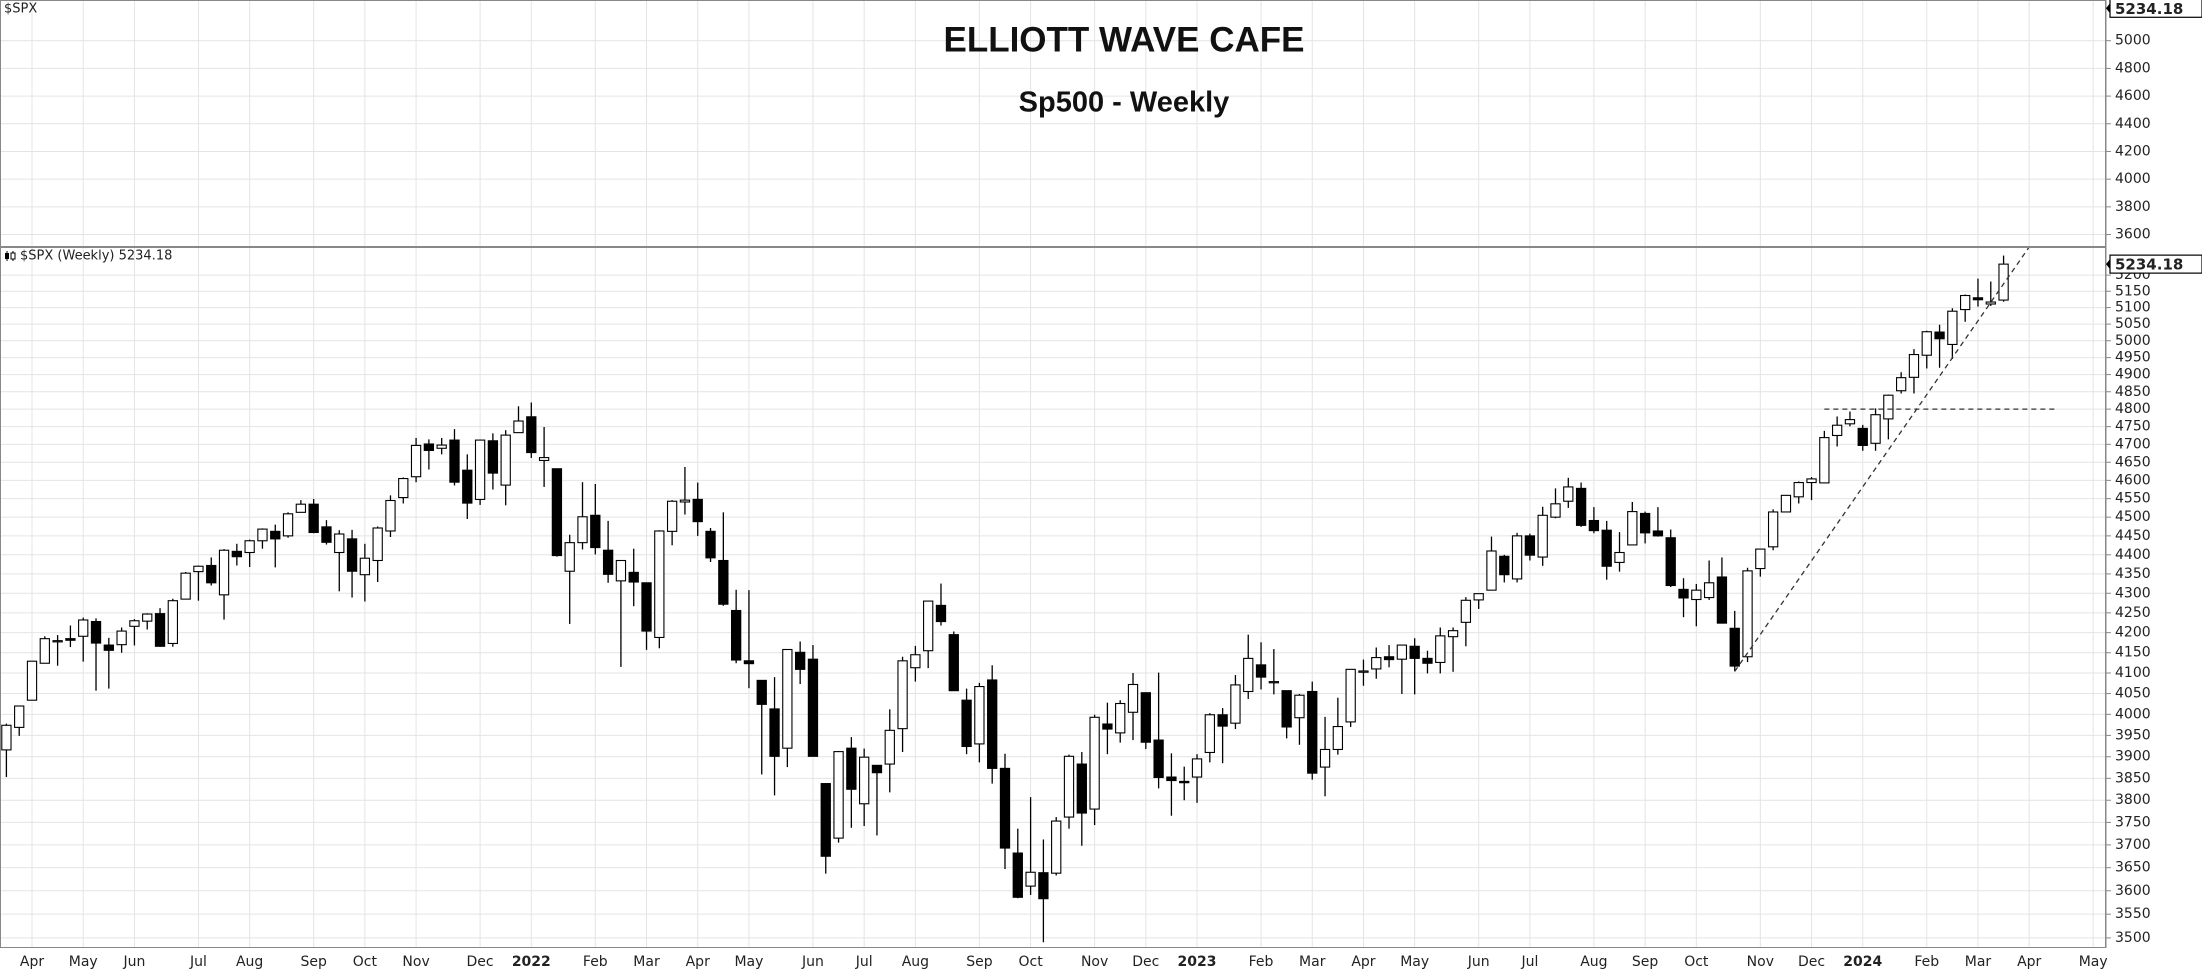 The width and height of the screenshot is (2202, 971). What do you see at coordinates (915, 962) in the screenshot?
I see `x-tick-label: Aug` at bounding box center [915, 962].